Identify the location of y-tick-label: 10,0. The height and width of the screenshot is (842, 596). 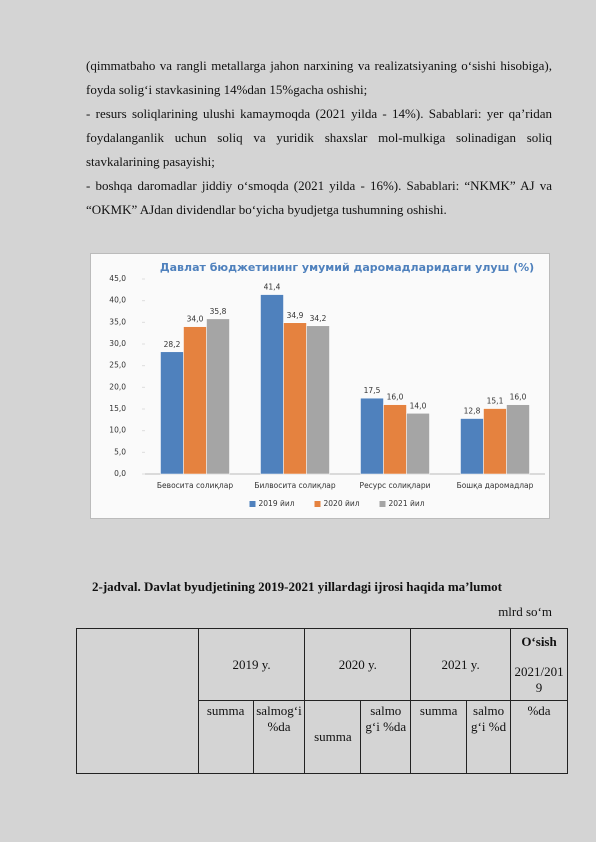
(117, 430).